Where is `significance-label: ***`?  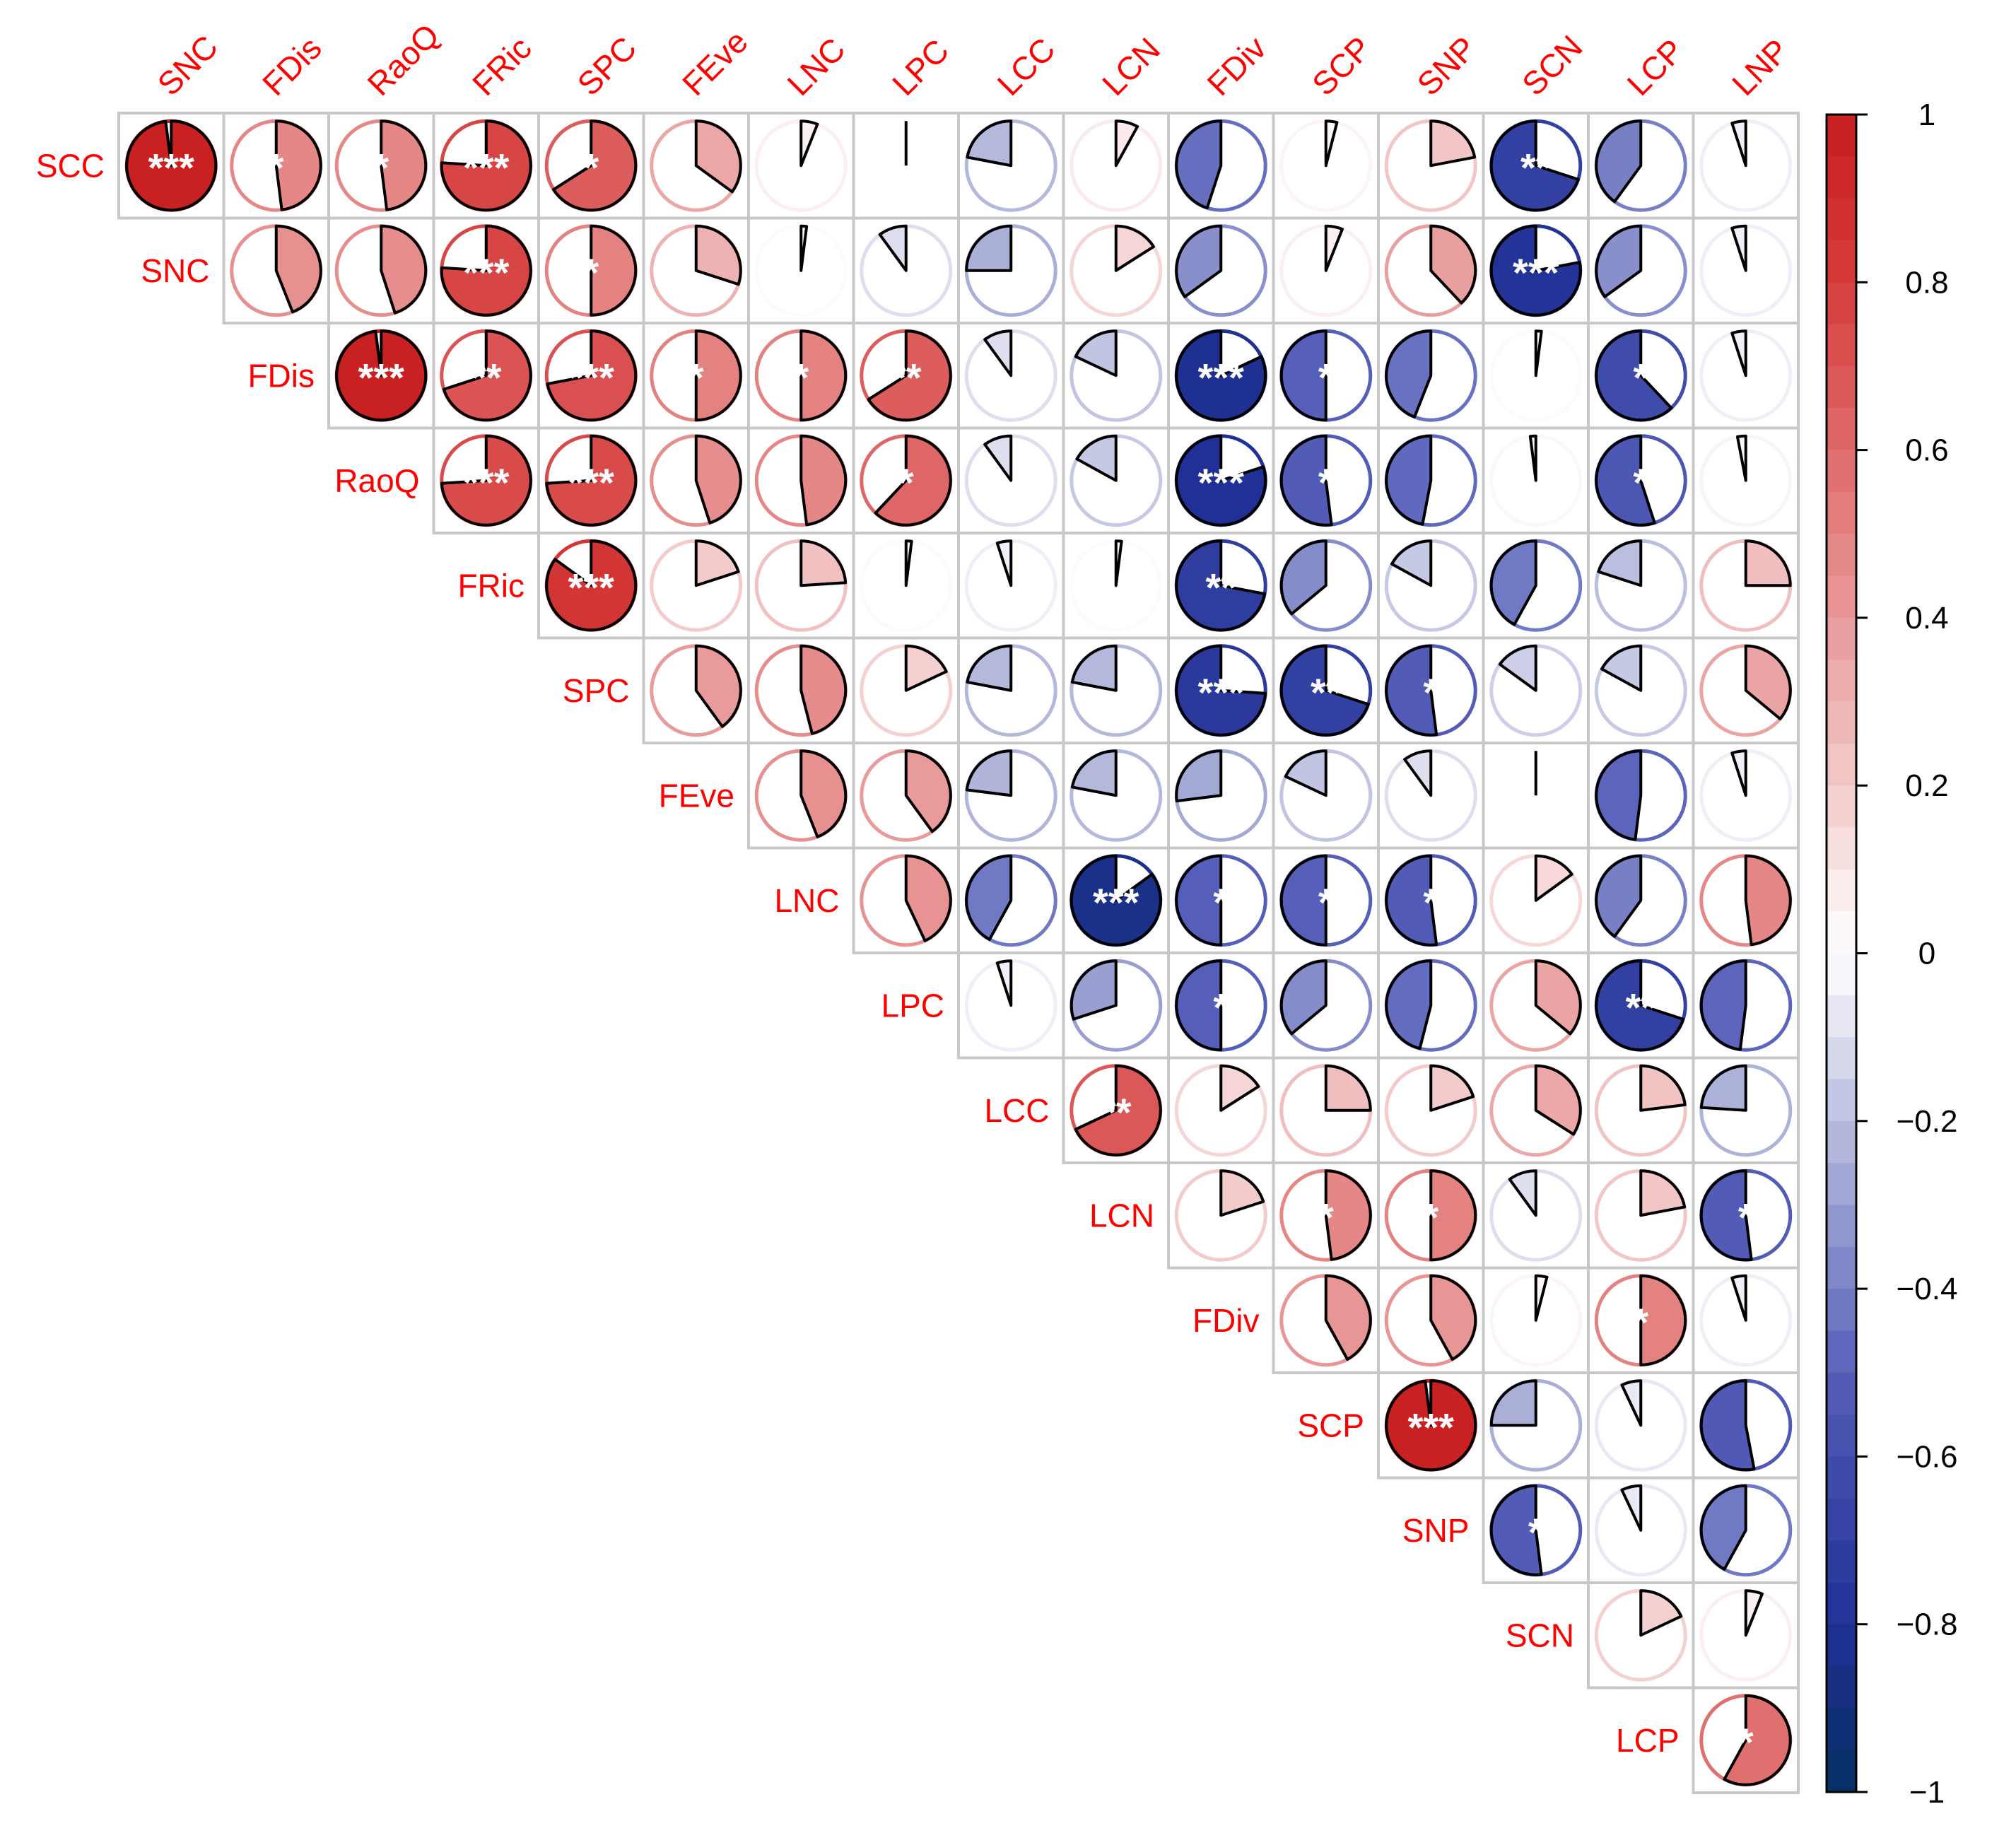
significance-label: *** is located at coordinates (1536, 272).